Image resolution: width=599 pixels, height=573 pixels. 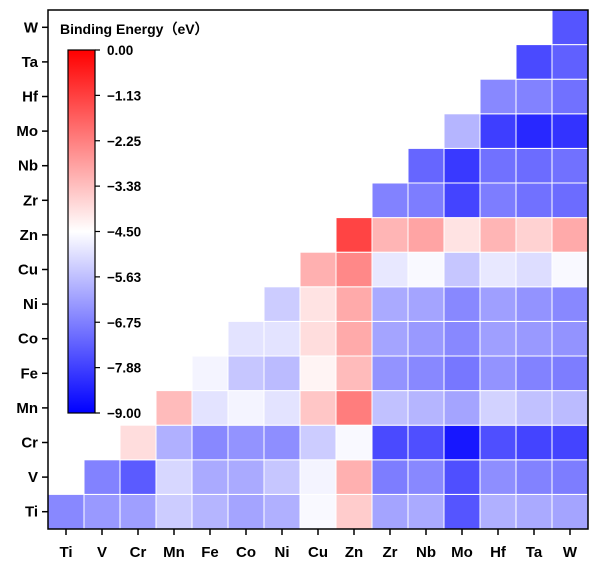 What do you see at coordinates (498, 552) in the screenshot?
I see `x-tick-label: Hf` at bounding box center [498, 552].